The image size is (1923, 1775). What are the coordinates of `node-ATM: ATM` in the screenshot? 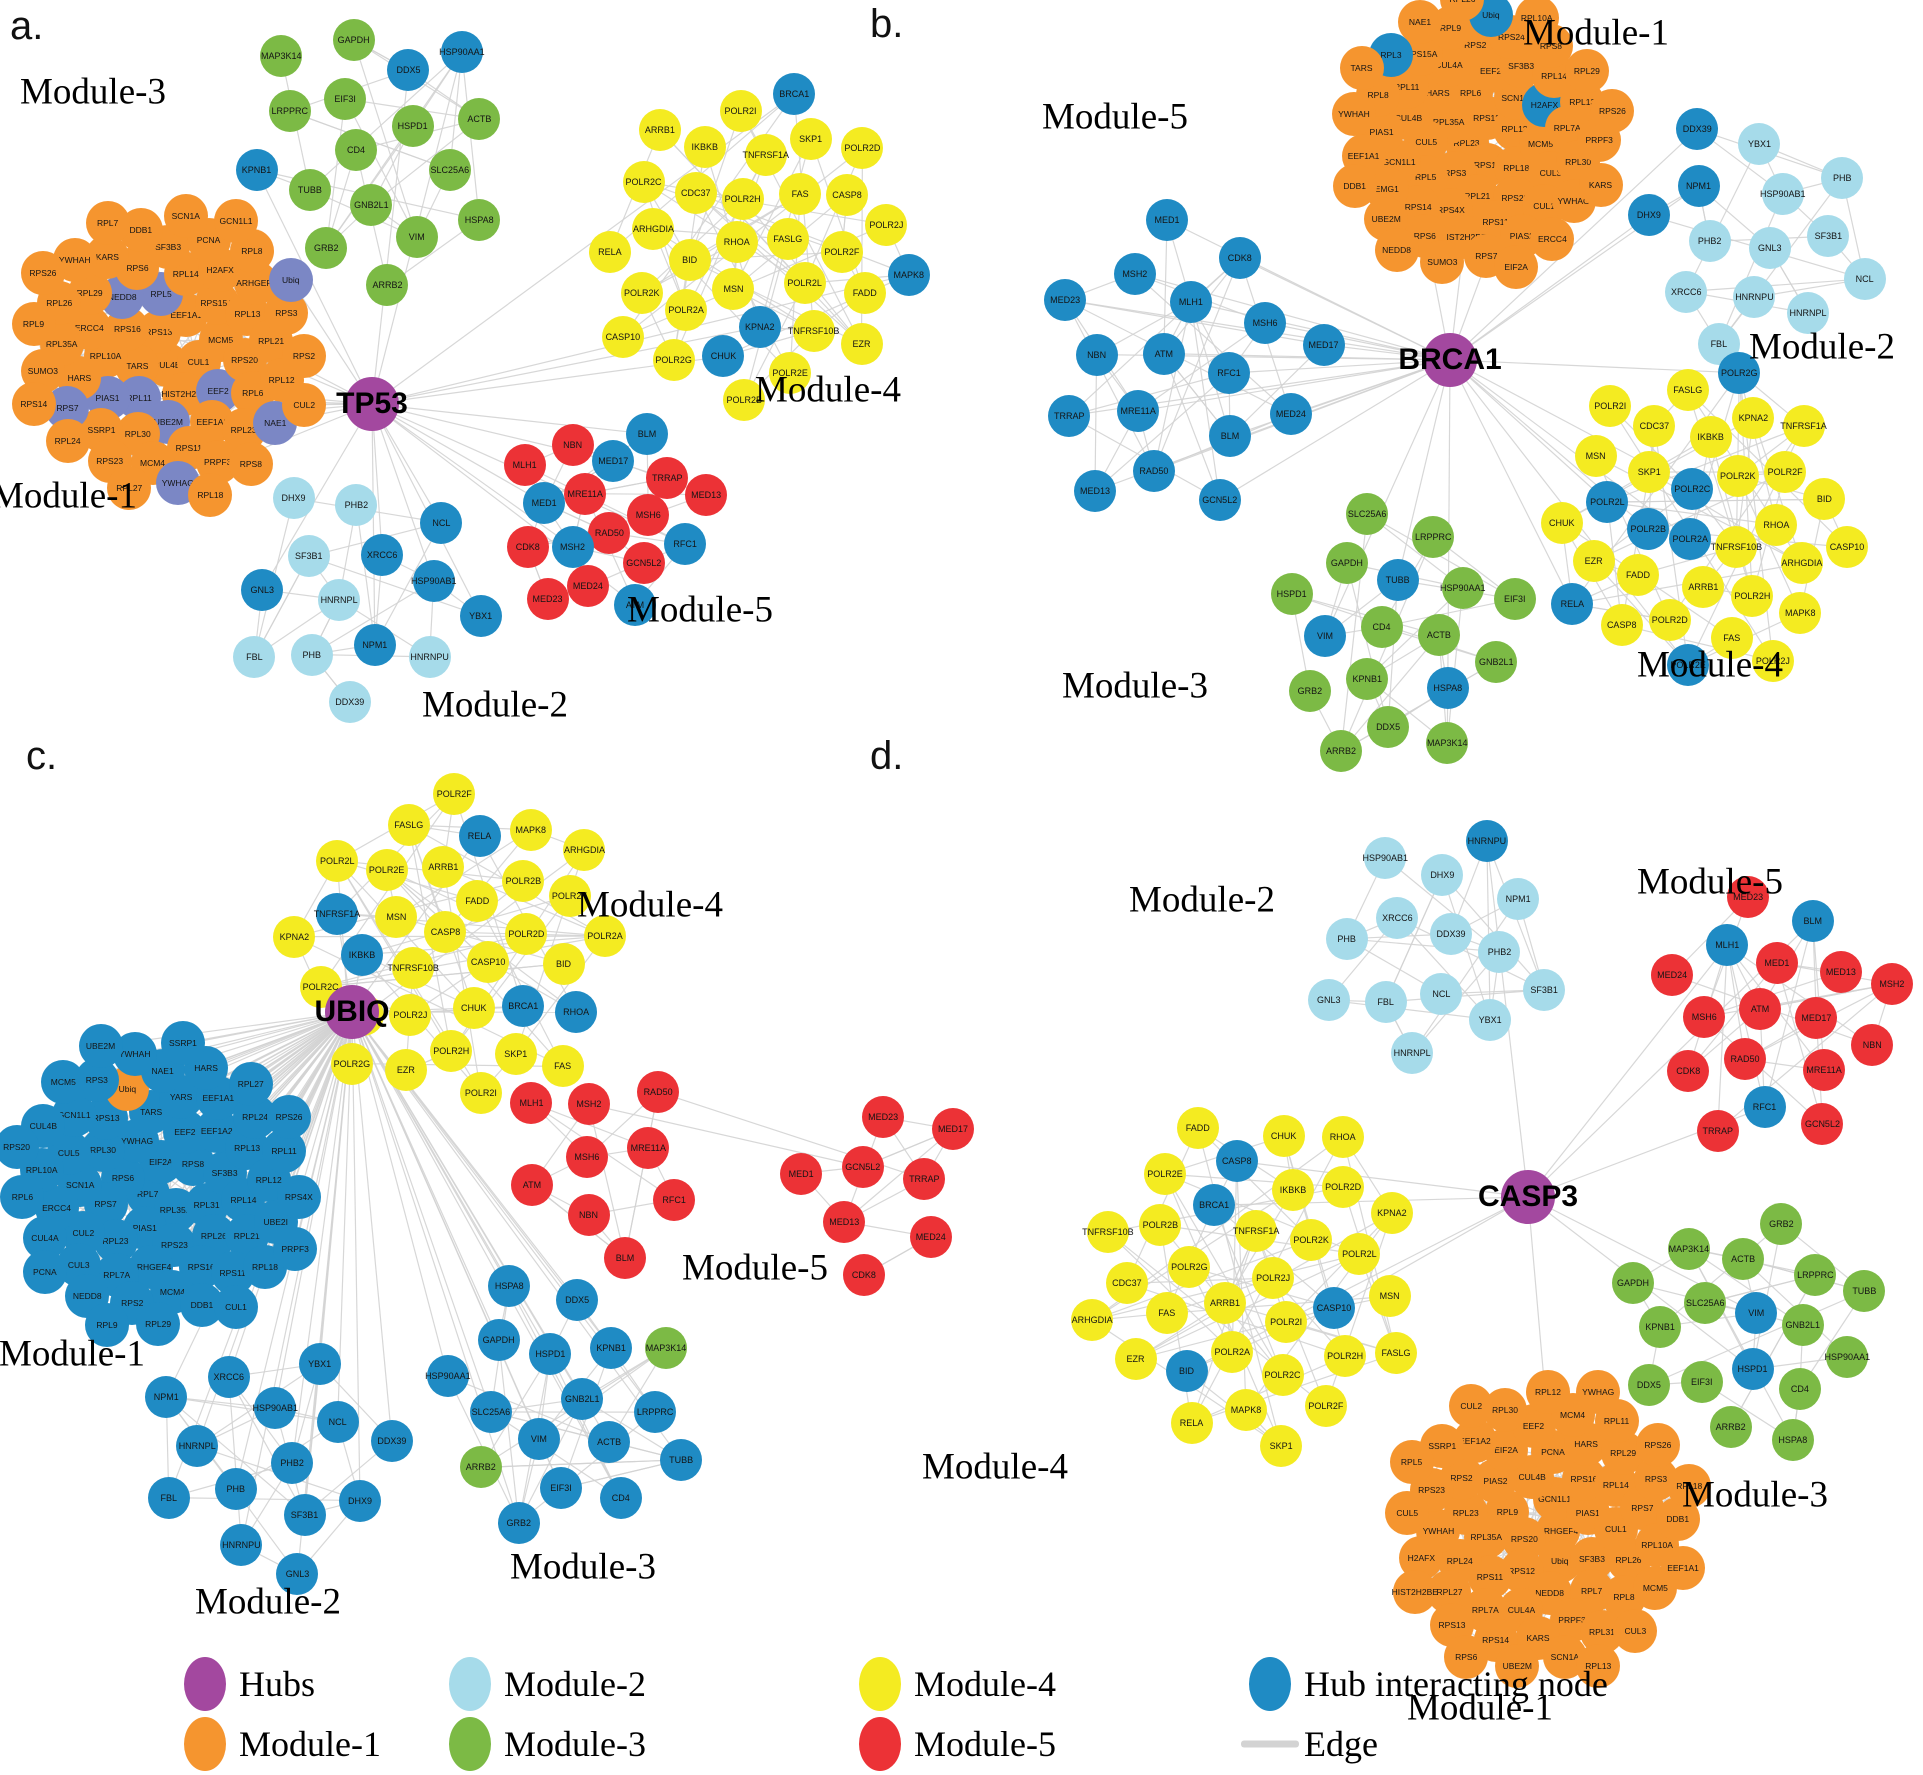 It's located at (1760, 1008).